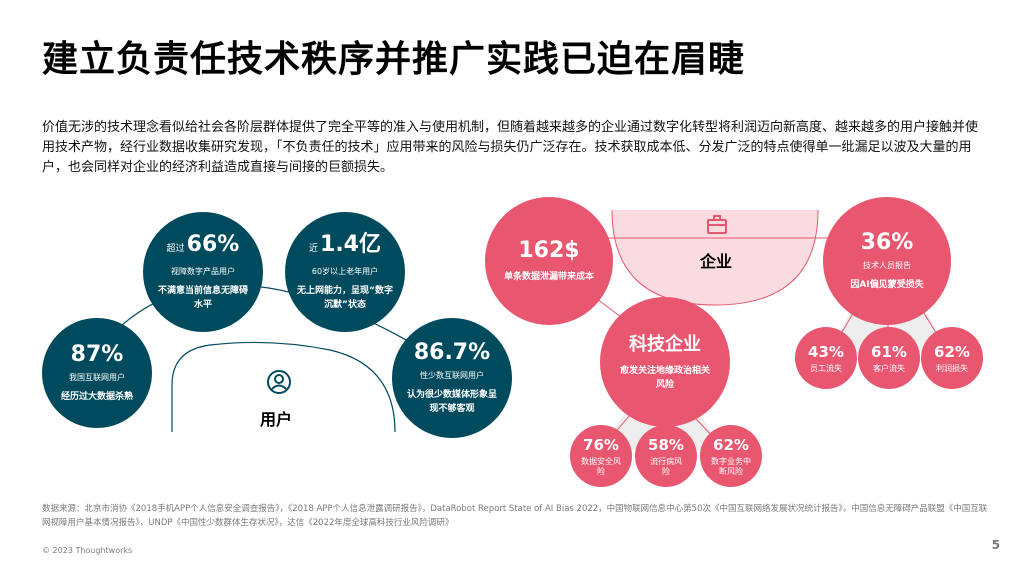 The image size is (1024, 576). Describe the element at coordinates (87, 550) in the screenshot. I see `copyright: © 2023 Thoughtworks` at that location.